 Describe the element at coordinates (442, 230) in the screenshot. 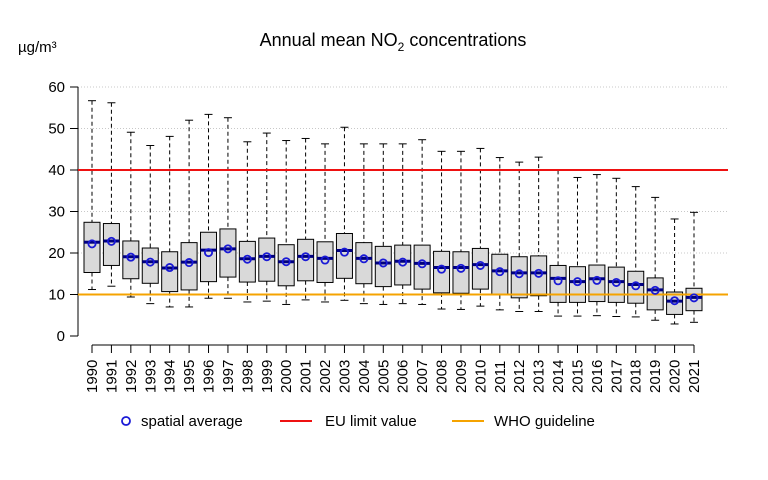

I see `box-2008` at that location.